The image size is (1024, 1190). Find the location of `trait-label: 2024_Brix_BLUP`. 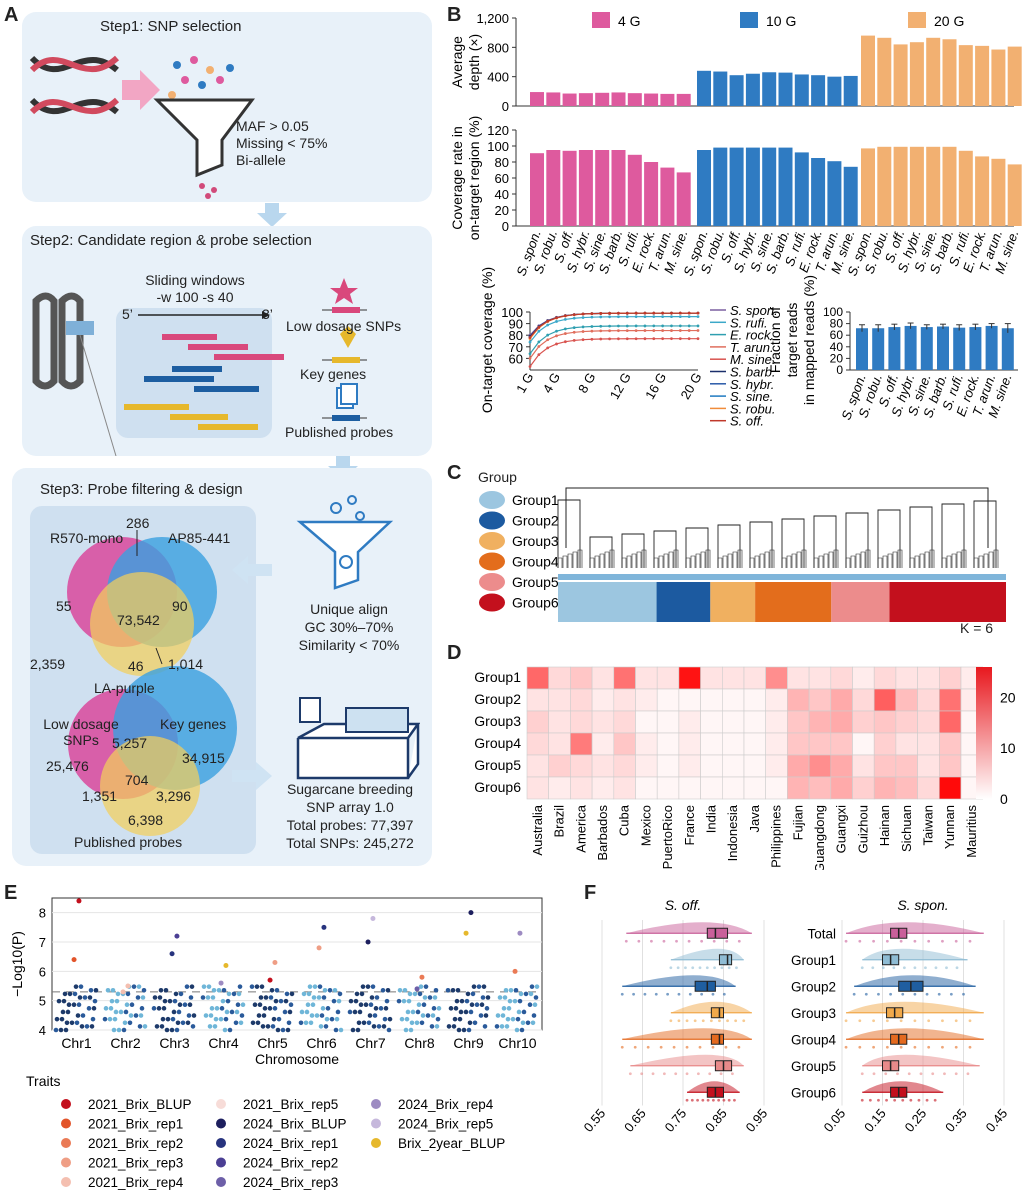

trait-label: 2024_Brix_BLUP is located at coordinates (295, 1124).